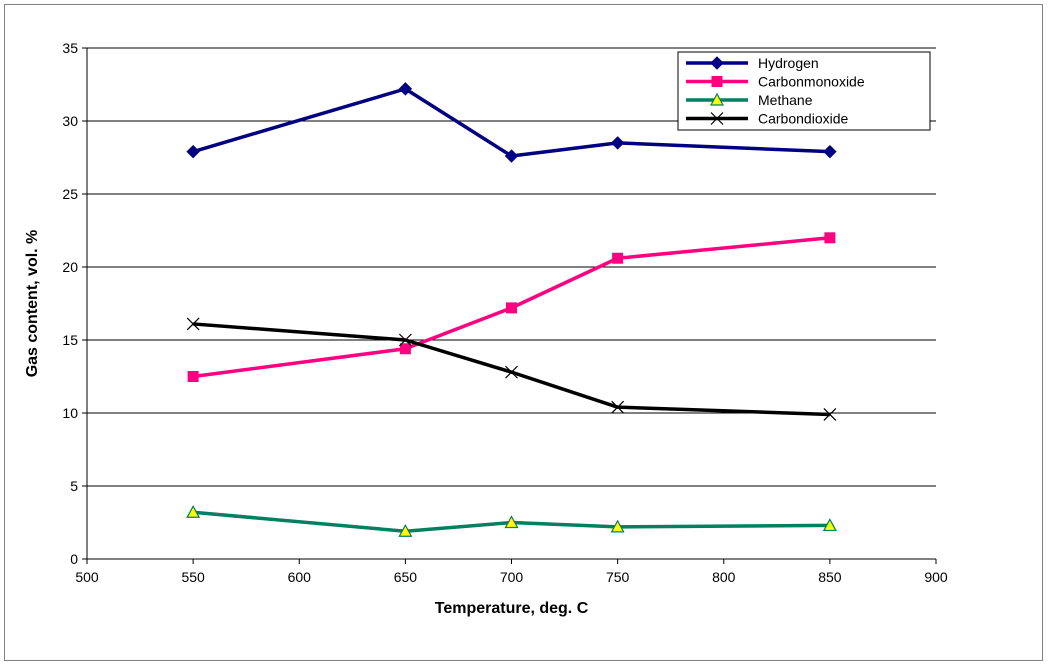 This screenshot has height=667, width=1049. I want to click on x-tick-label-900: 900, so click(936, 577).